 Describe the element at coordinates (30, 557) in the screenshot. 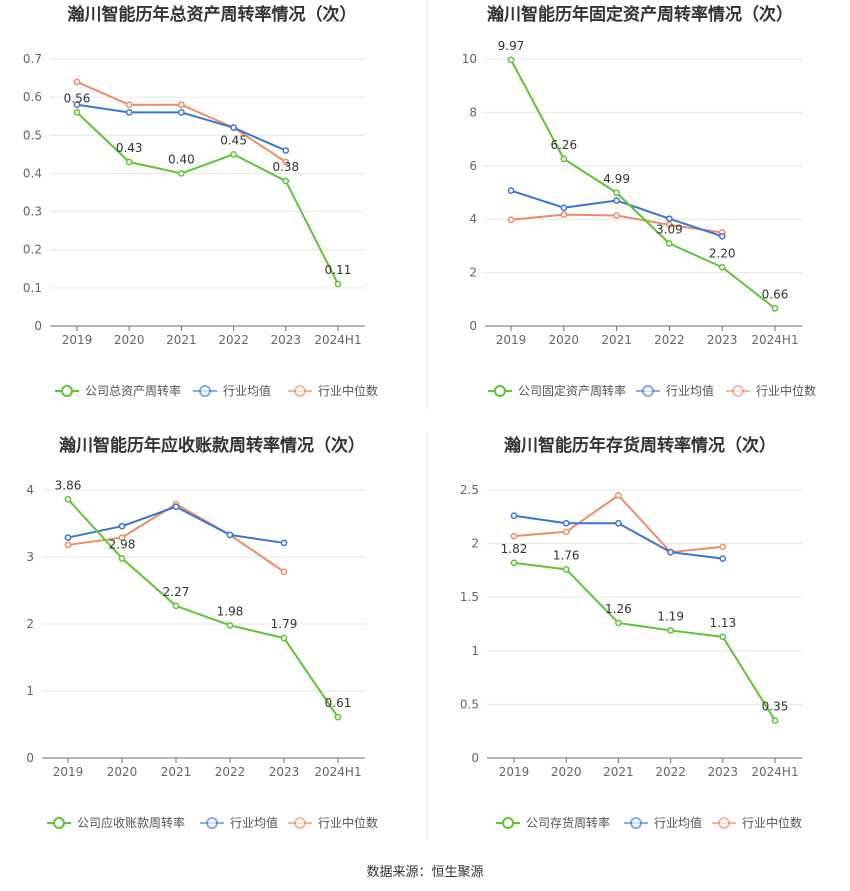

I see `y-tick-label: 3` at that location.